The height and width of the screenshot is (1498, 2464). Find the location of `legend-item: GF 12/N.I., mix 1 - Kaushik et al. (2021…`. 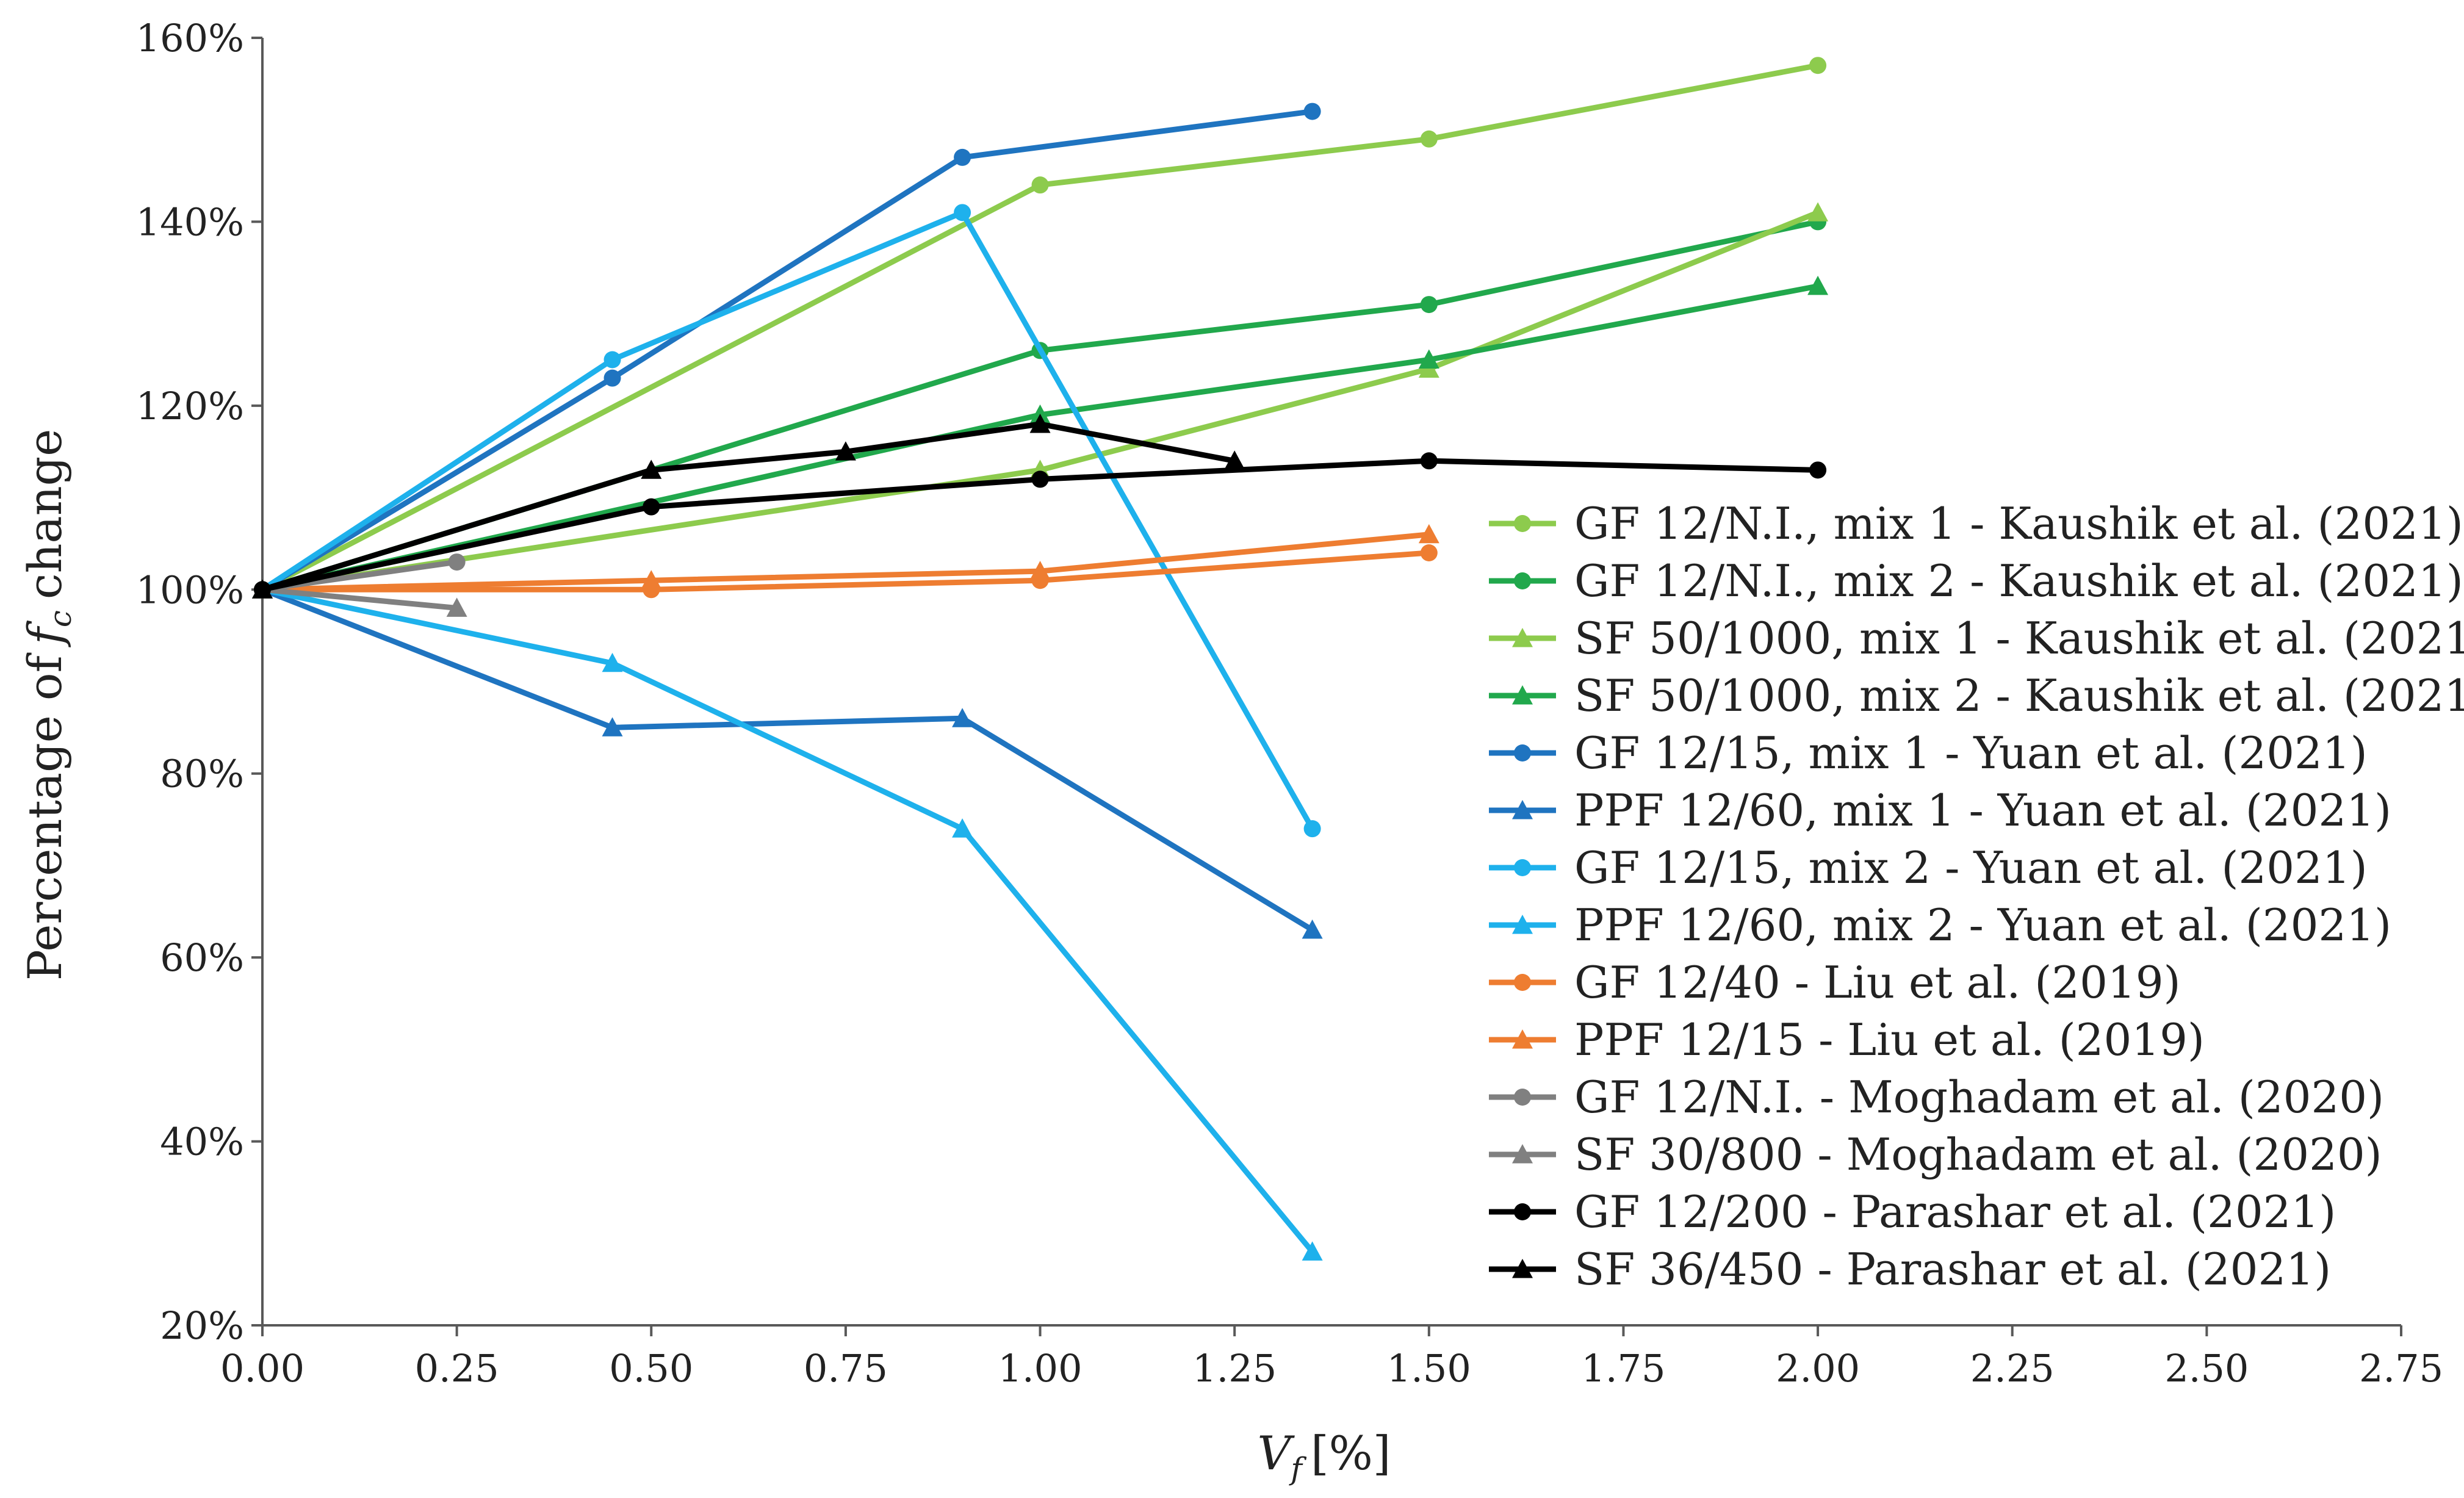

legend-item: GF 12/N.I., mix 1 - Kaushik et al. (2021… is located at coordinates (1976, 523).